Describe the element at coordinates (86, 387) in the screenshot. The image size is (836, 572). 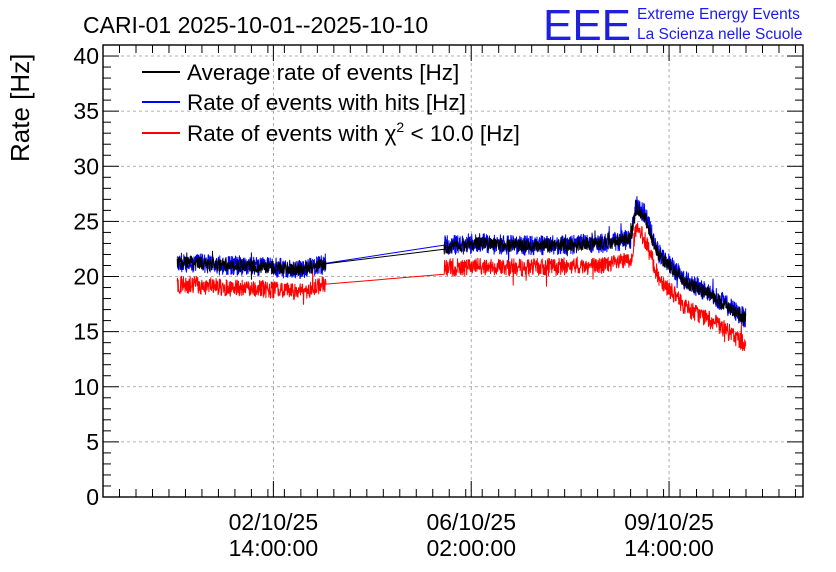
I see `y-tick-label: 10` at that location.